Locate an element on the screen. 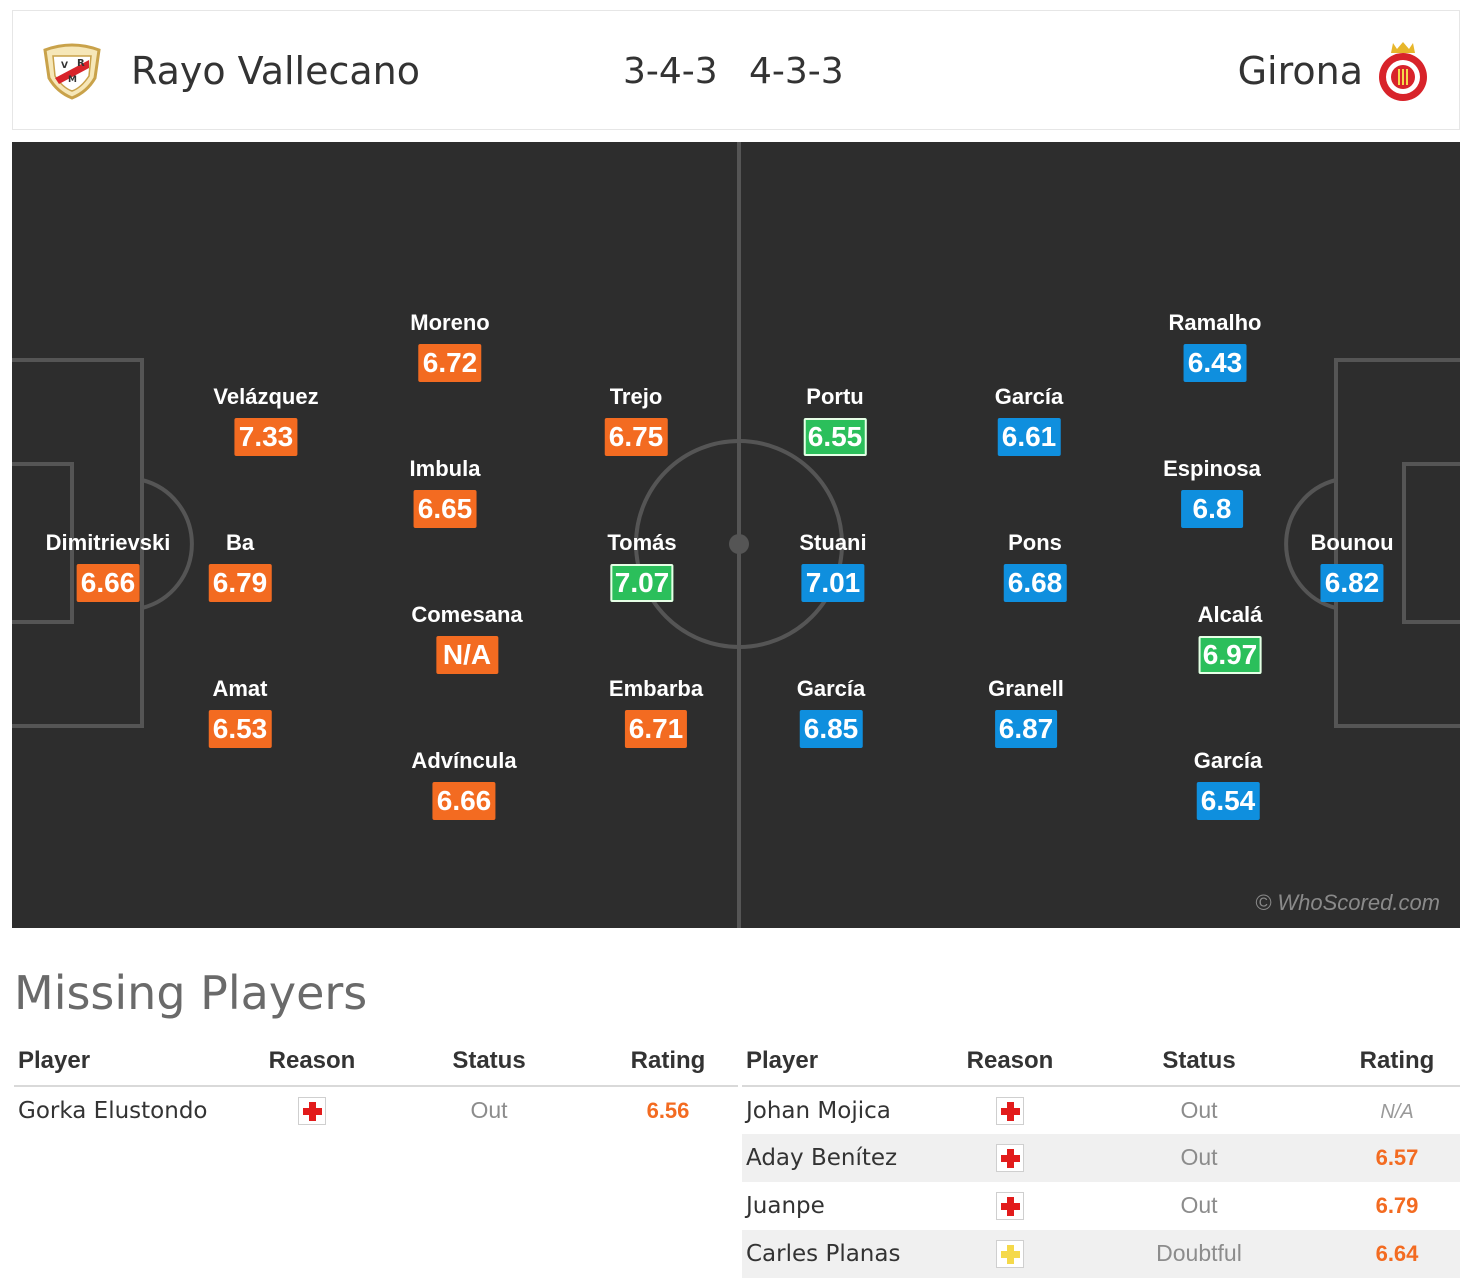  player-marker: García 6.85 is located at coordinates (831, 712).